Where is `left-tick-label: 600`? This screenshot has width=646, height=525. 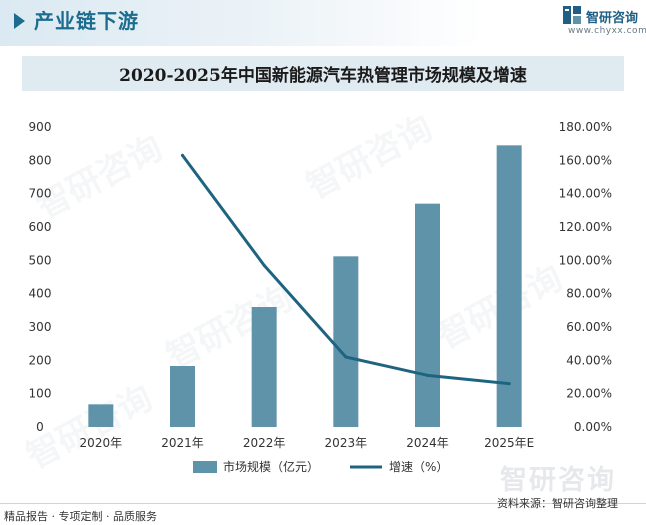 left-tick-label: 600 is located at coordinates (40, 227).